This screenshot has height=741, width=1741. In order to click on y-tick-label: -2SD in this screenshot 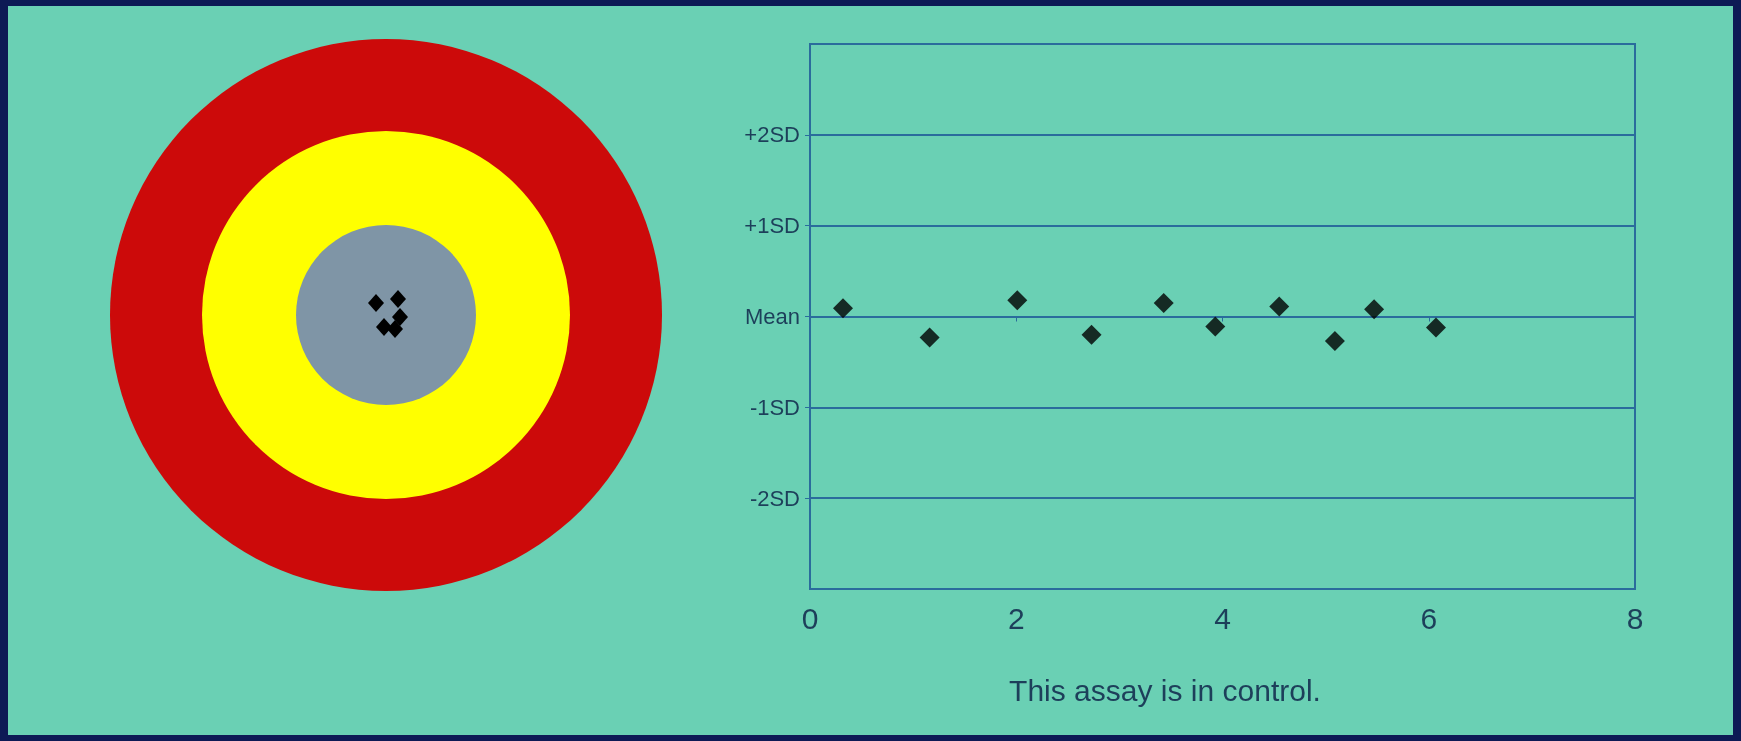, I will do `click(774, 498)`.